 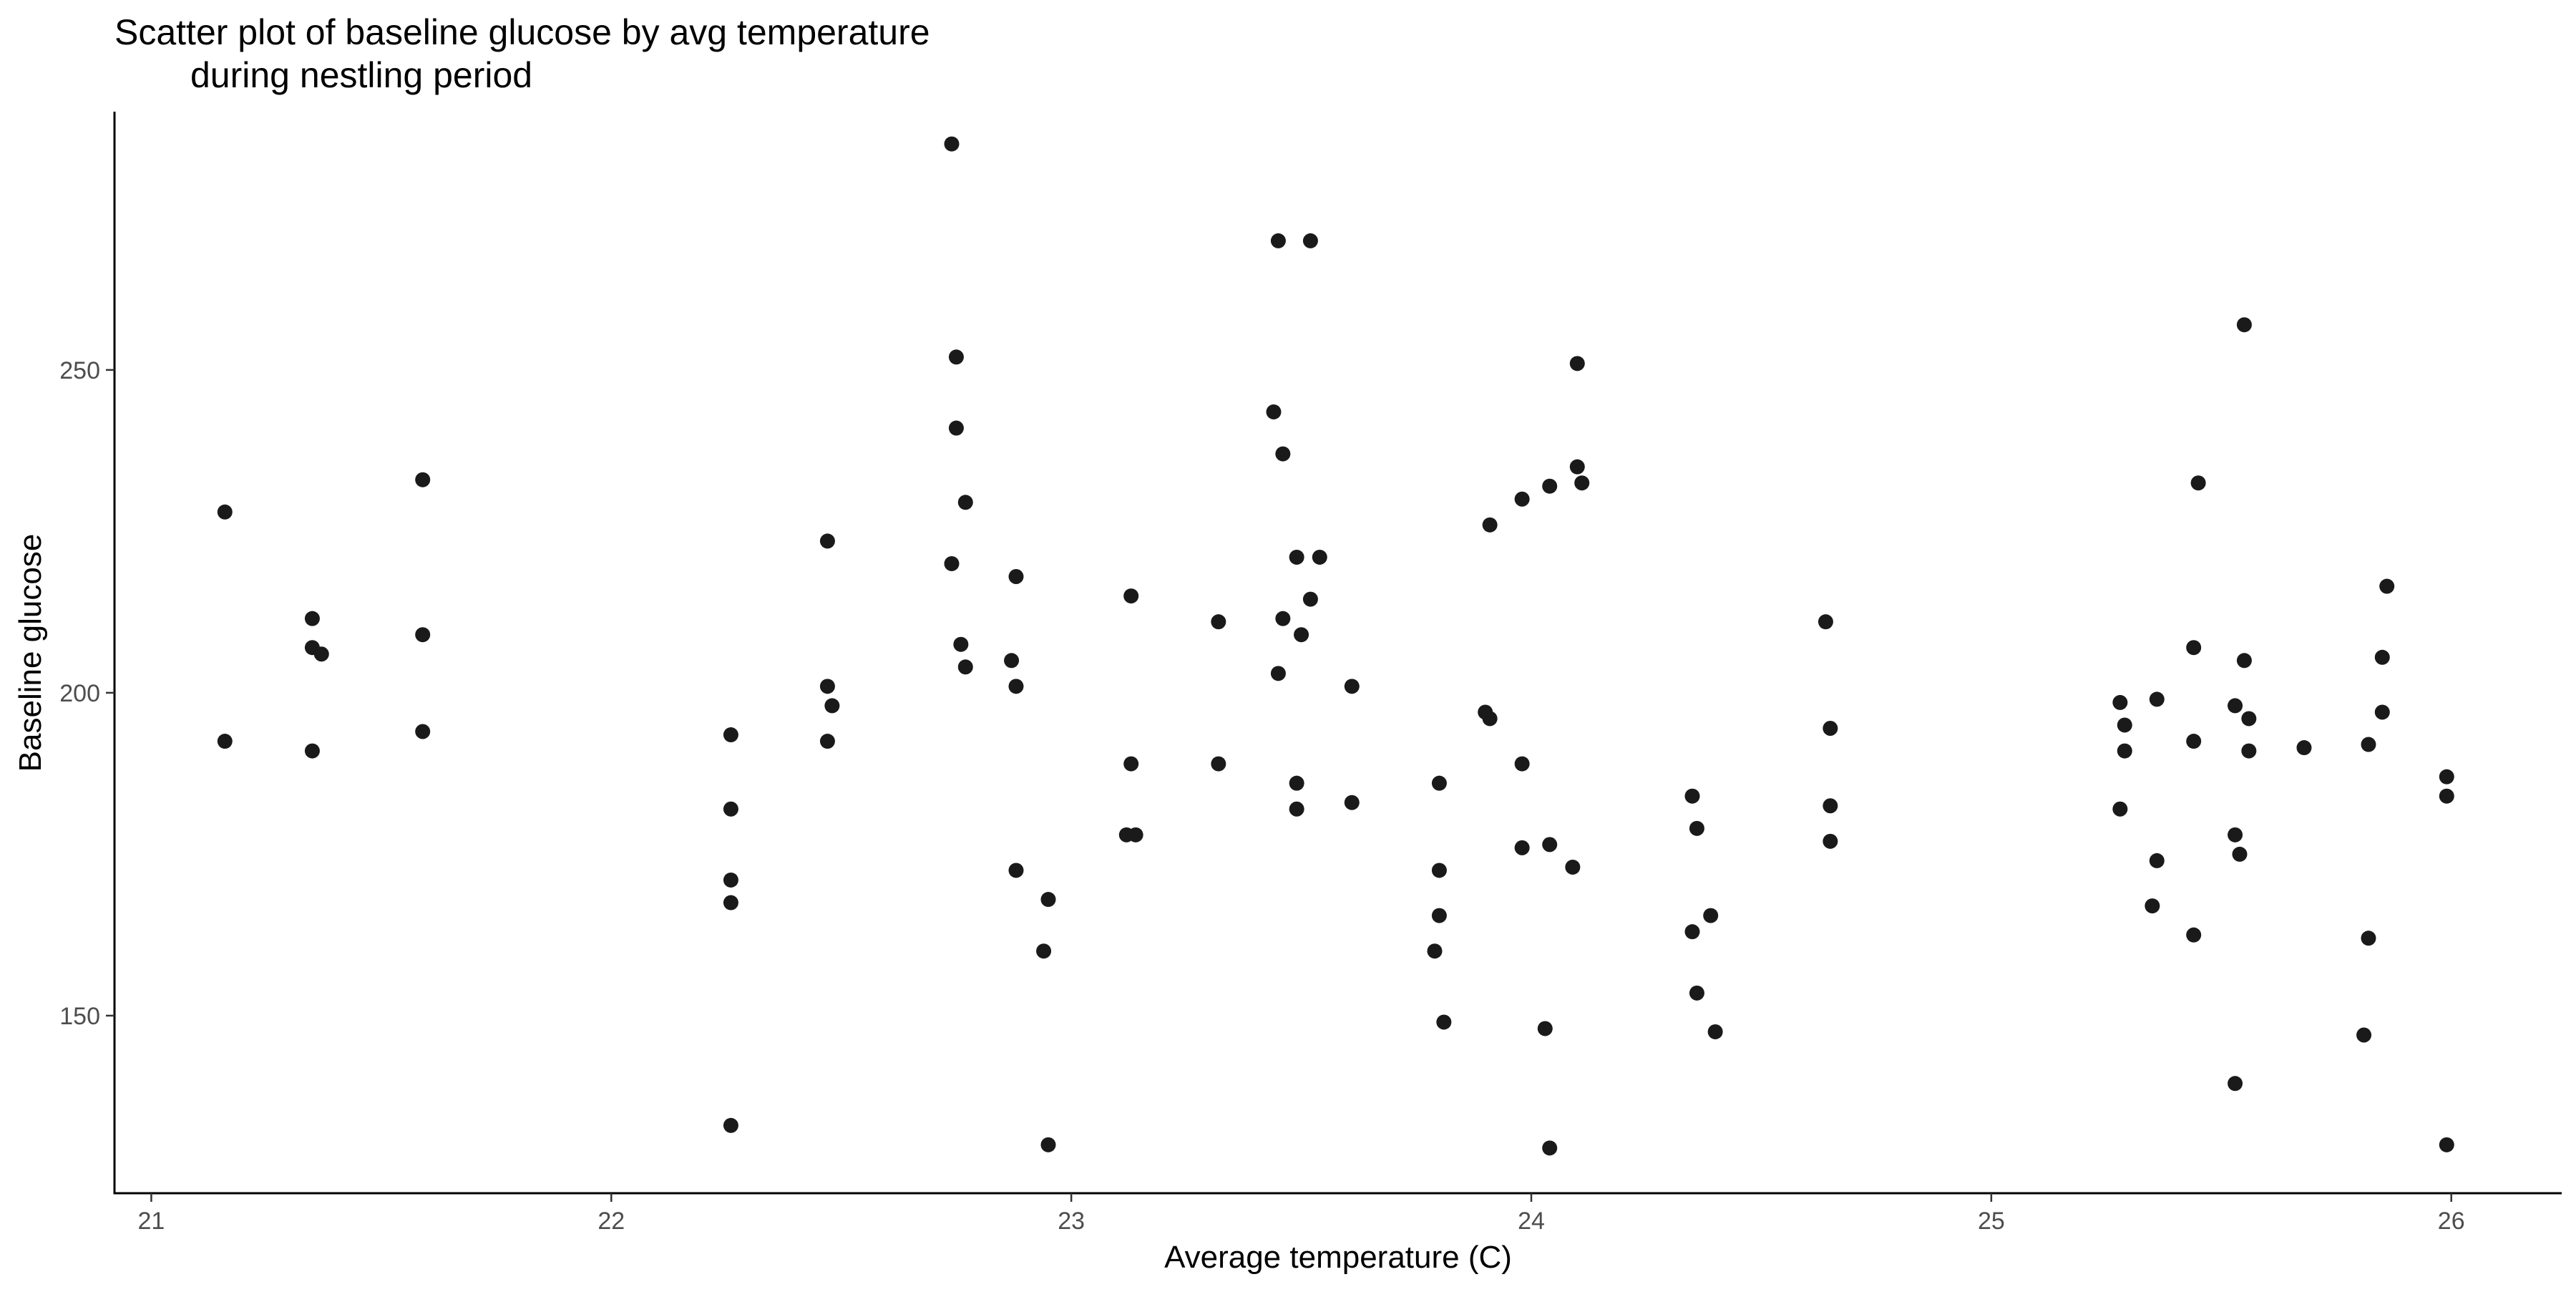 I want to click on x-tick-label: 22, so click(x=611, y=1221).